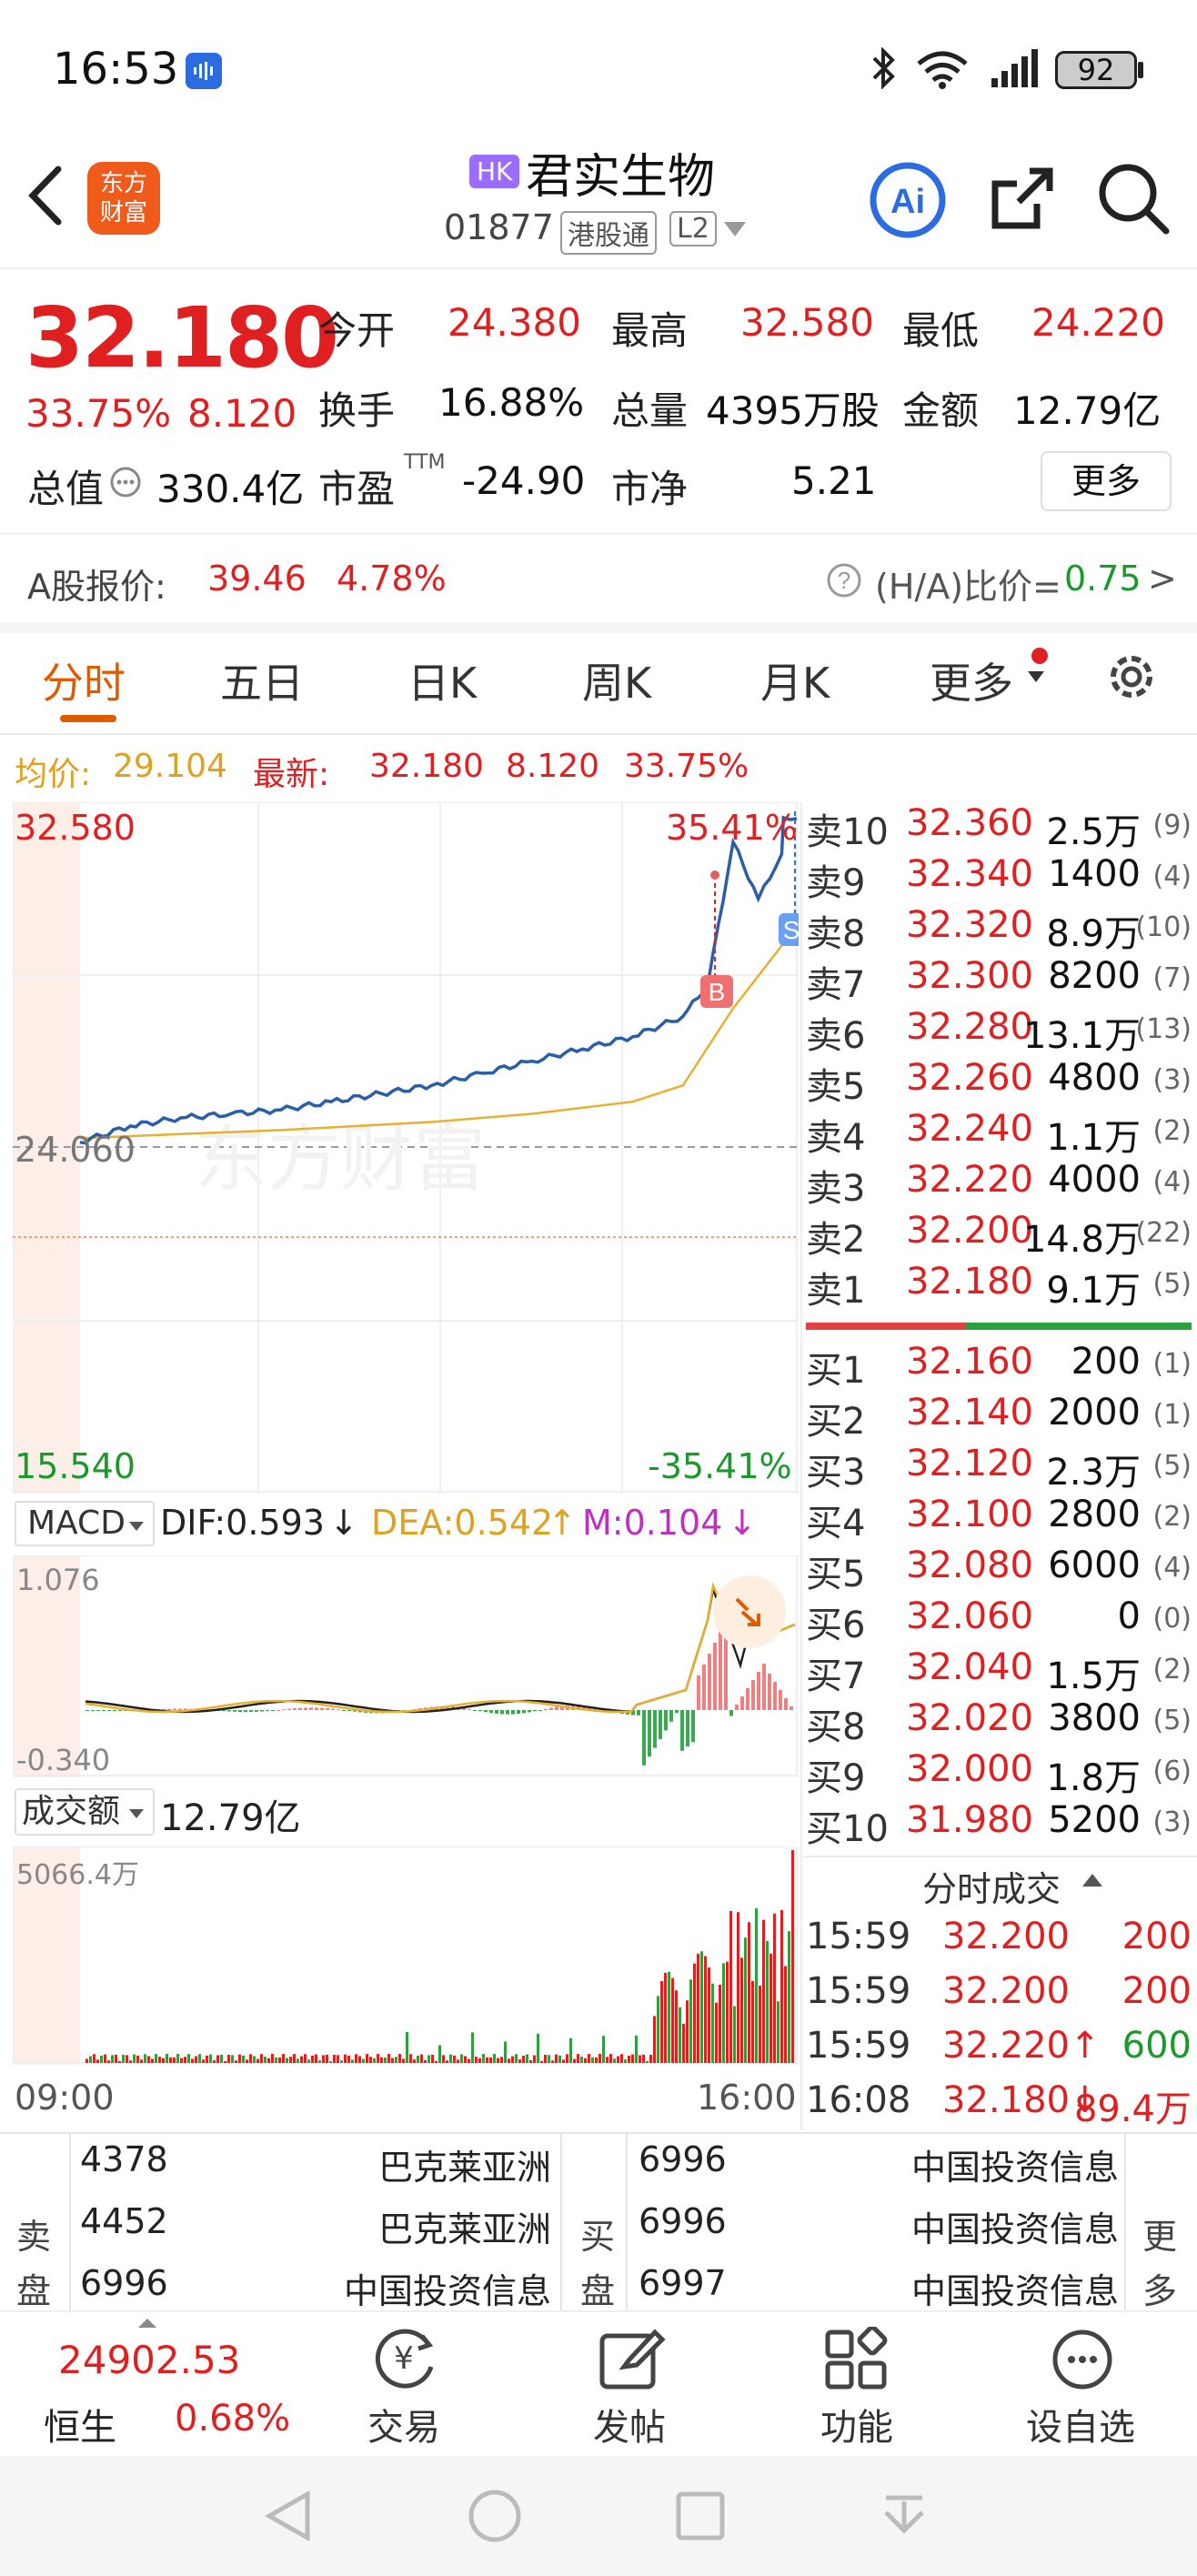 This screenshot has width=1197, height=2576. Describe the element at coordinates (257, 578) in the screenshot. I see `a-share-price: 39.46` at that location.